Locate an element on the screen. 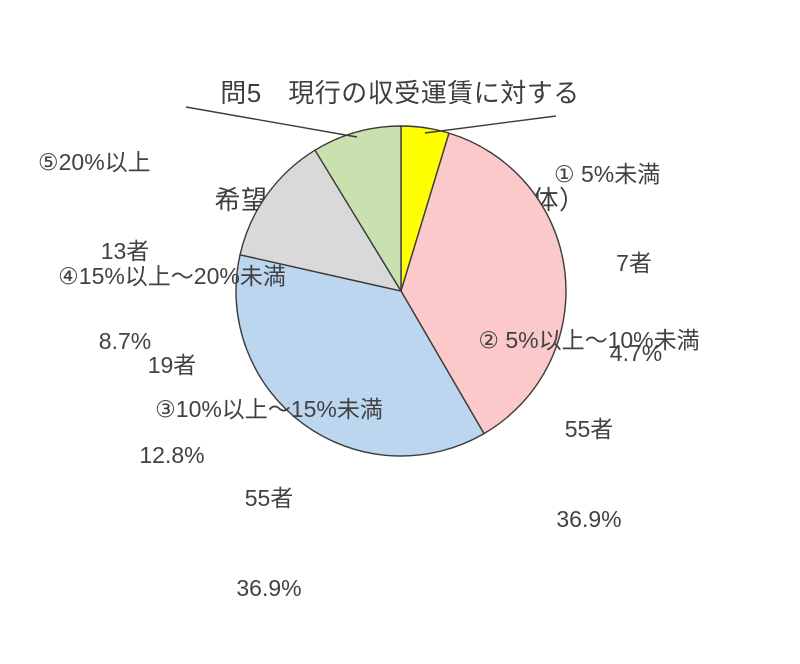 The width and height of the screenshot is (800, 664). slice-label-3-count: 55者 is located at coordinates (269, 498).